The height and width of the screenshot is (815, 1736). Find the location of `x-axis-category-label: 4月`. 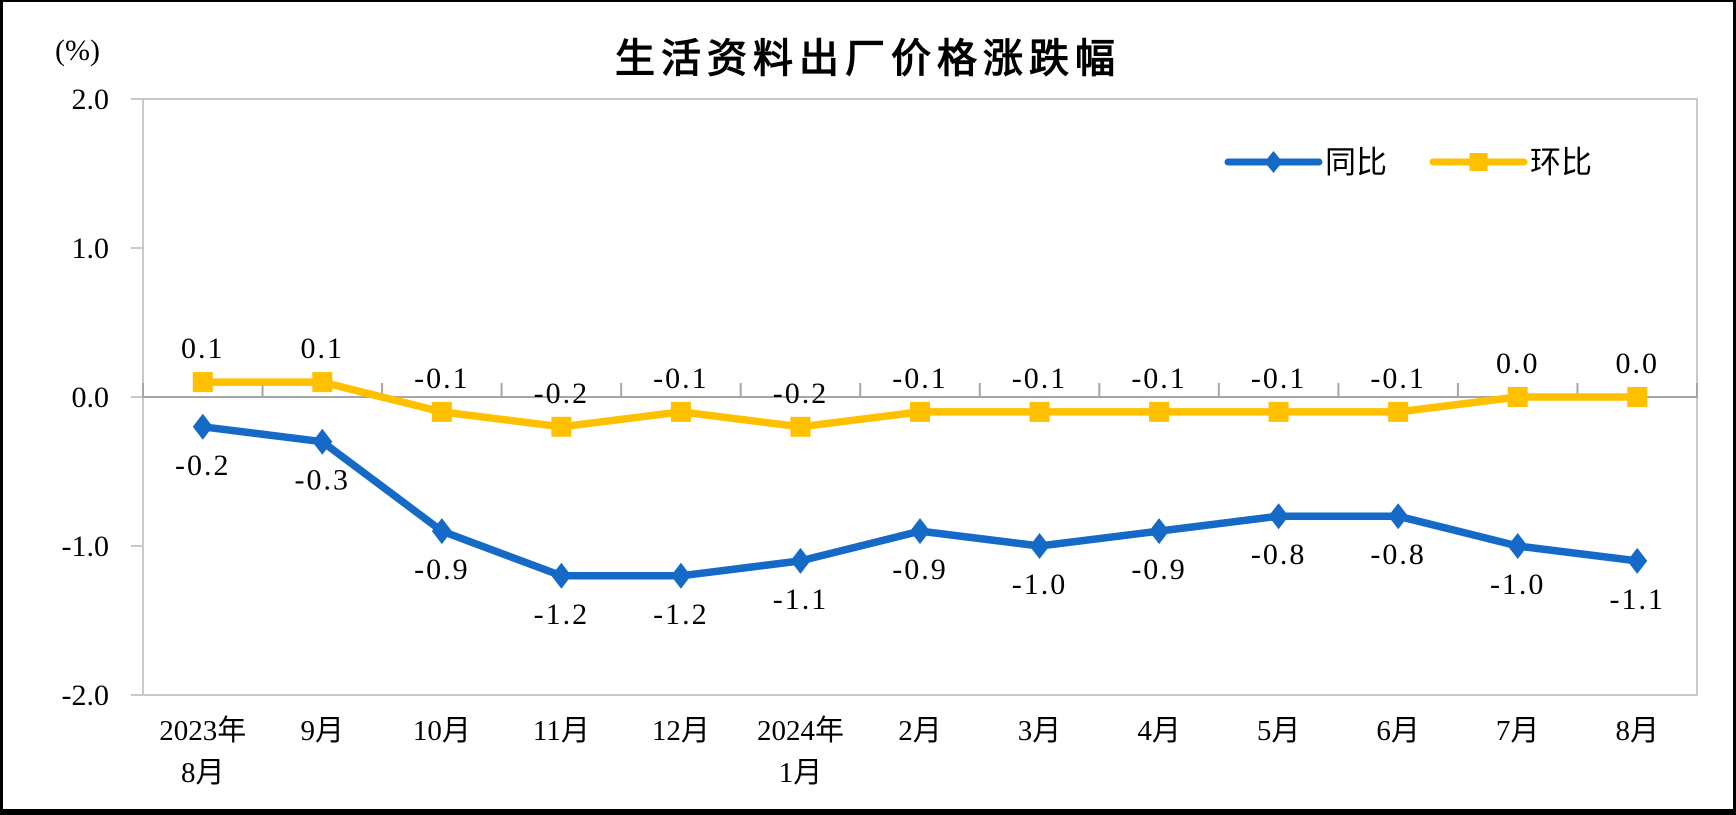

x-axis-category-label: 4月 is located at coordinates (1159, 731).